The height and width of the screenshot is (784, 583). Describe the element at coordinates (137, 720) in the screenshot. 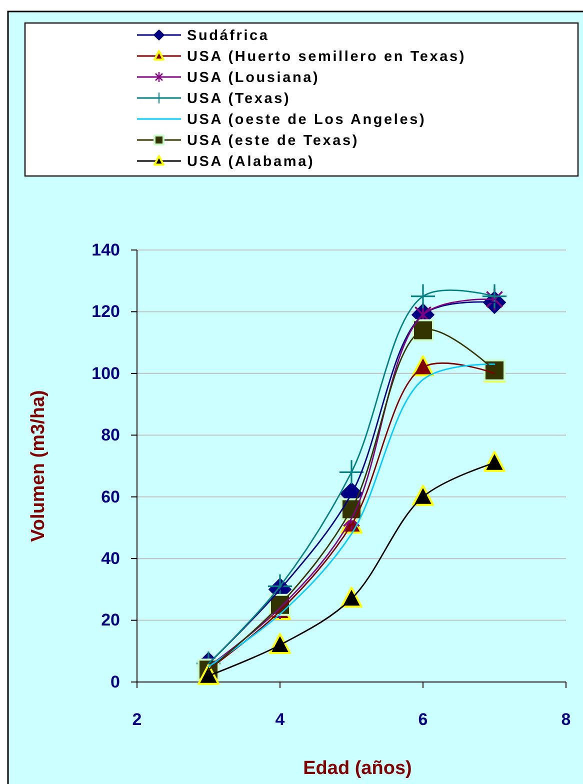

I see `x-tick-label: 2` at that location.